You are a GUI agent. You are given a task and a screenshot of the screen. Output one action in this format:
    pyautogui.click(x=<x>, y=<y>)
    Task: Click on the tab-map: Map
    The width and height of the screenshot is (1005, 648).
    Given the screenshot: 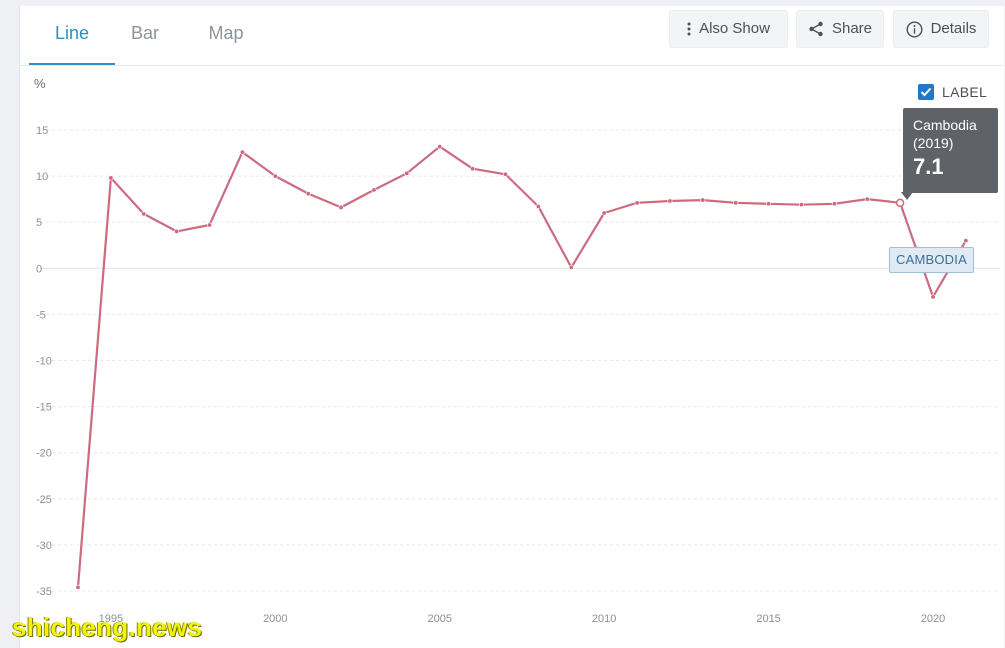 What is the action you would take?
    pyautogui.click(x=226, y=33)
    